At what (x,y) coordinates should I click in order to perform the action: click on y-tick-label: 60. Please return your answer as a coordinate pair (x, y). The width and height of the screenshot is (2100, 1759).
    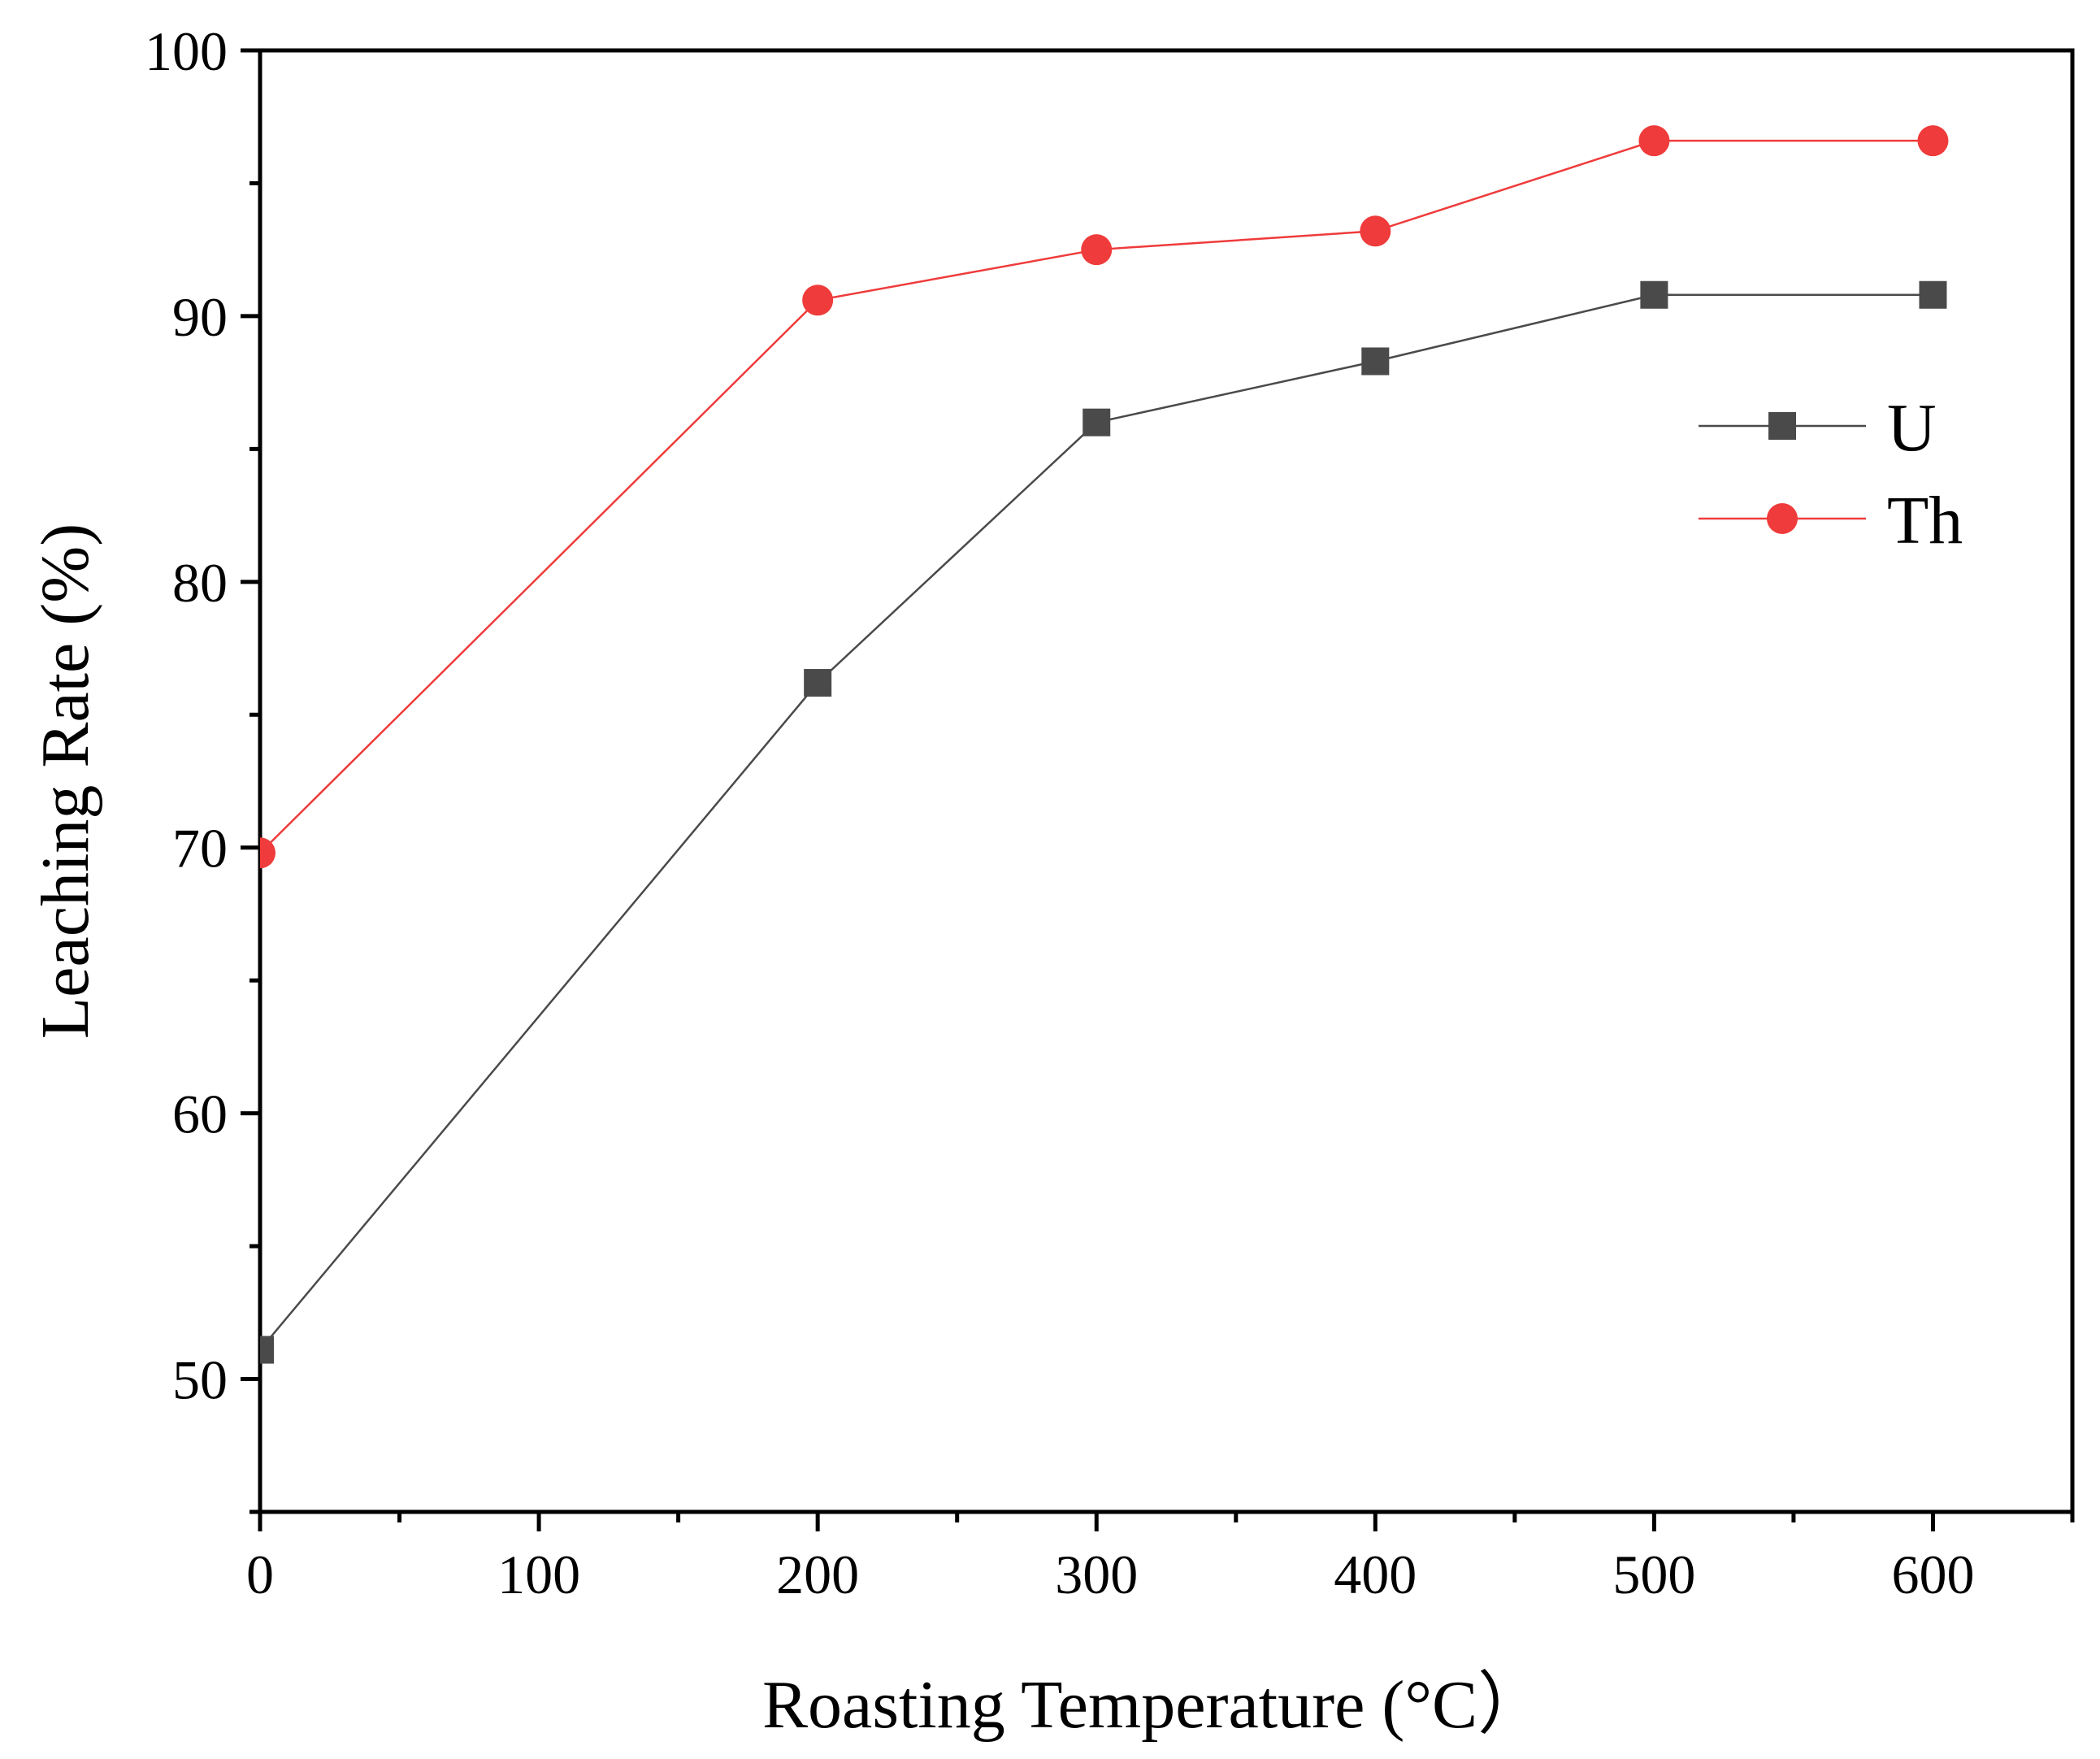
    Looking at the image, I should click on (200, 1115).